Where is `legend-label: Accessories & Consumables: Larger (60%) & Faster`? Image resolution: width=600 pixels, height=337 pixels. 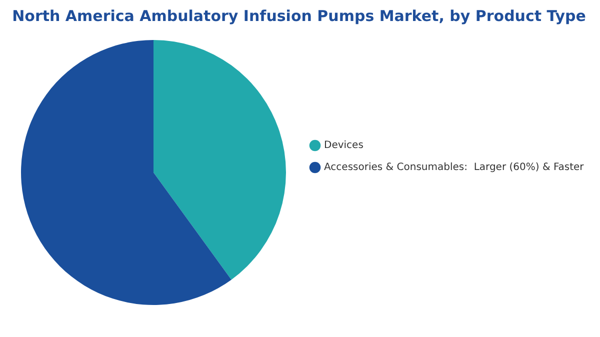
legend-label: Accessories & Consumables: Larger (60%) & Faster is located at coordinates (454, 168).